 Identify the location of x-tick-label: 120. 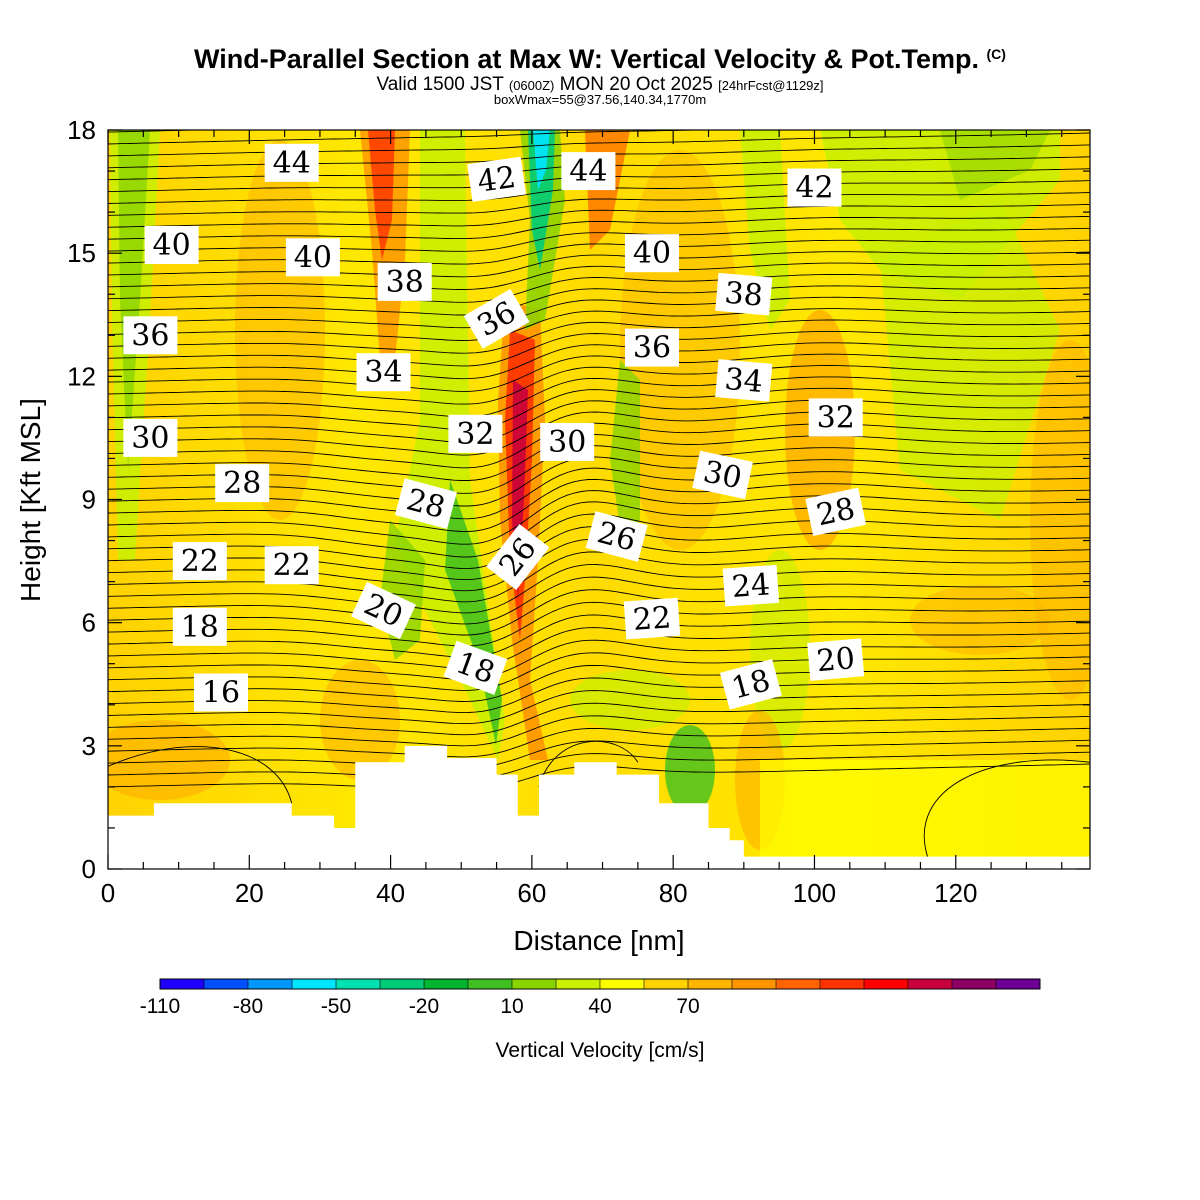
(955, 893).